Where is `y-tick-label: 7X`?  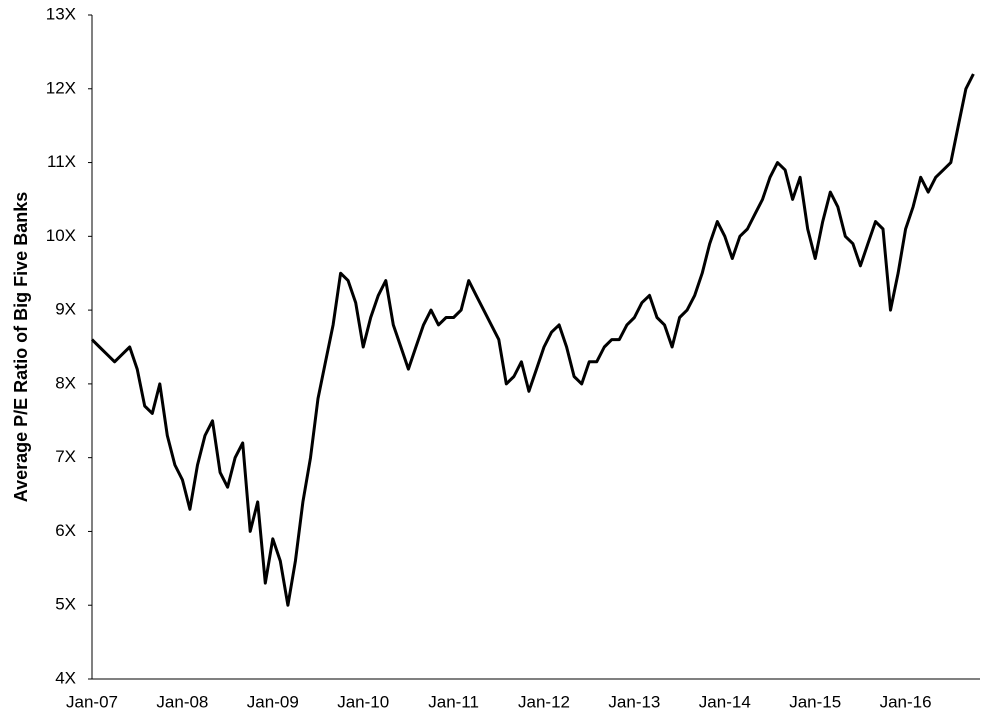
y-tick-label: 7X is located at coordinates (65, 456).